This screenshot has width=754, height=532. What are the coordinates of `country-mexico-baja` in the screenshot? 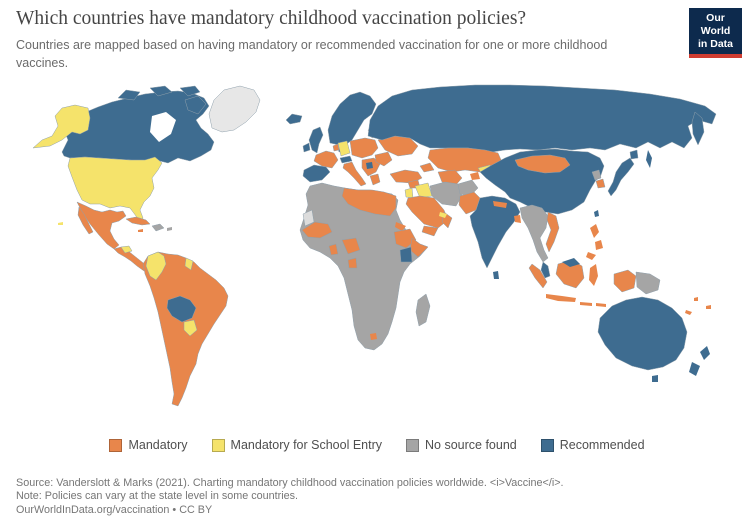 It's located at (85, 220).